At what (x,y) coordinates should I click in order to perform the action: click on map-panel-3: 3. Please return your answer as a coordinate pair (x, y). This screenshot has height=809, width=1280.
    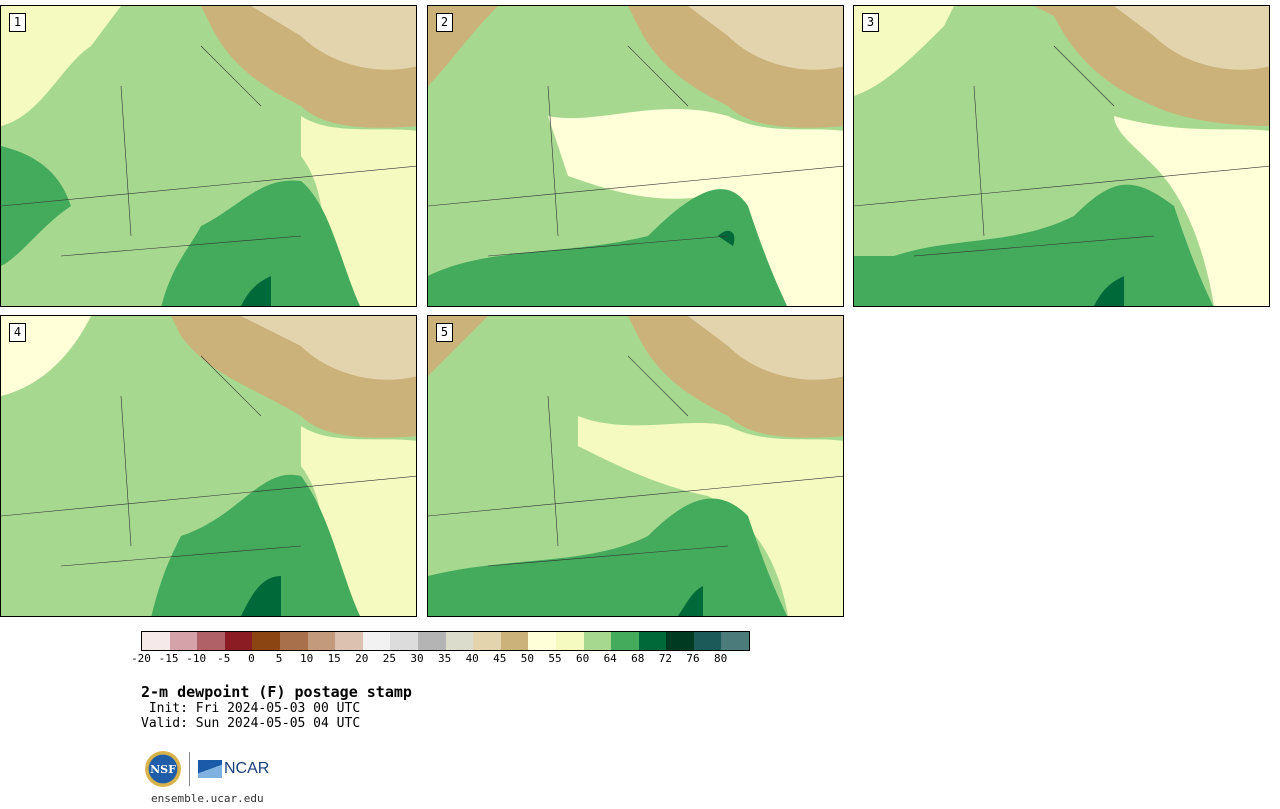
    Looking at the image, I should click on (1061, 156).